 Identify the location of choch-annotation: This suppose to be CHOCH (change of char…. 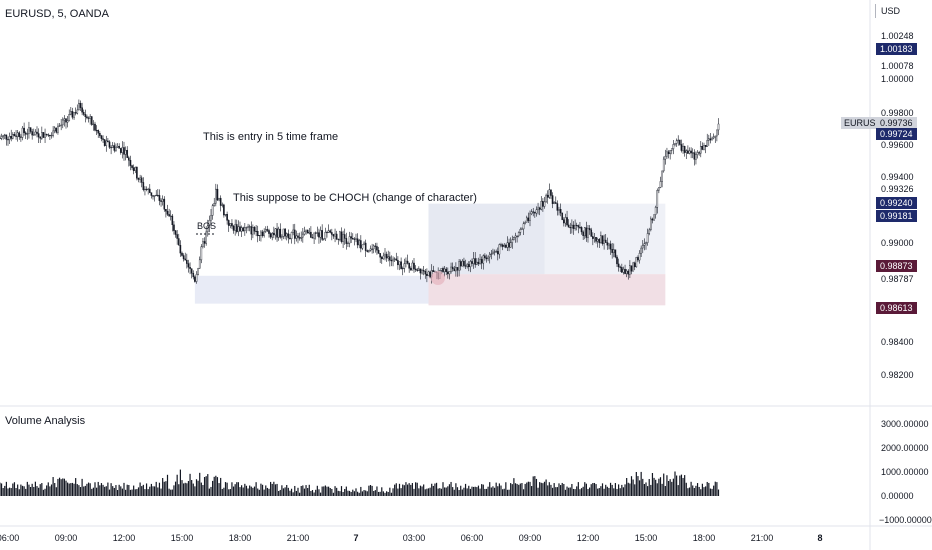
(355, 198).